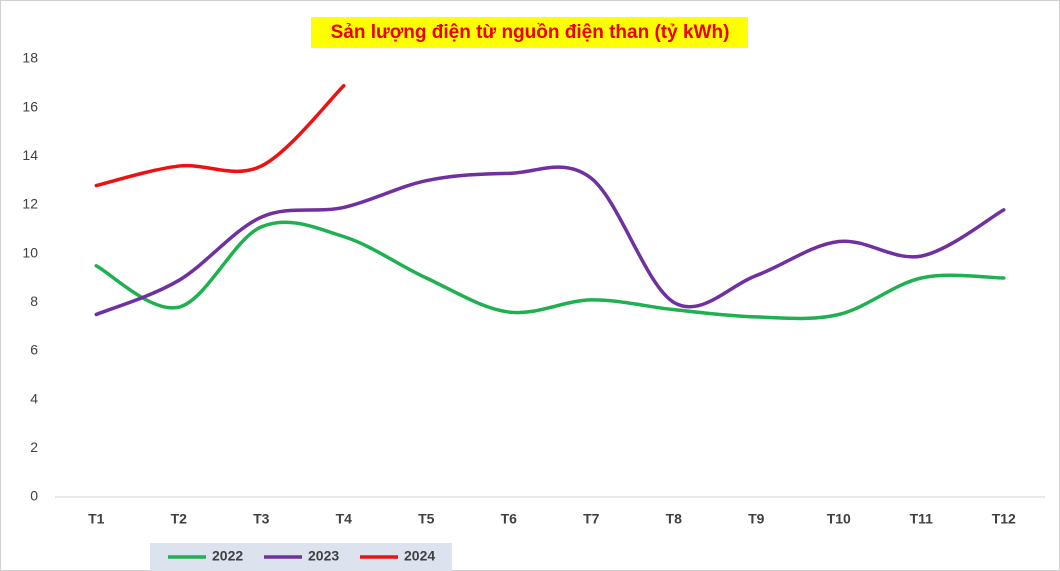 This screenshot has width=1060, height=571. Describe the element at coordinates (419, 556) in the screenshot. I see `legend-label: 2024` at that location.